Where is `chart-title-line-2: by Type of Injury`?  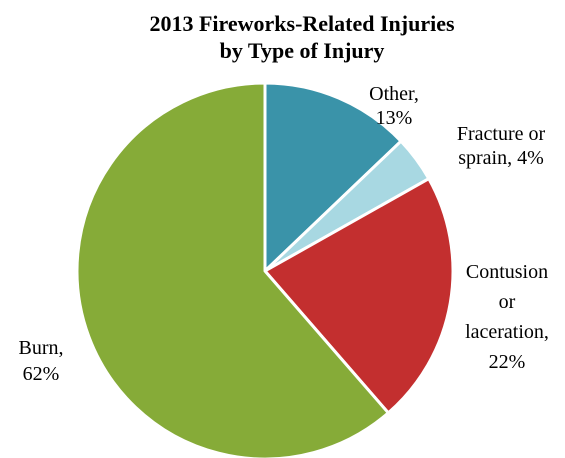 chart-title-line-2: by Type of Injury is located at coordinates (302, 50).